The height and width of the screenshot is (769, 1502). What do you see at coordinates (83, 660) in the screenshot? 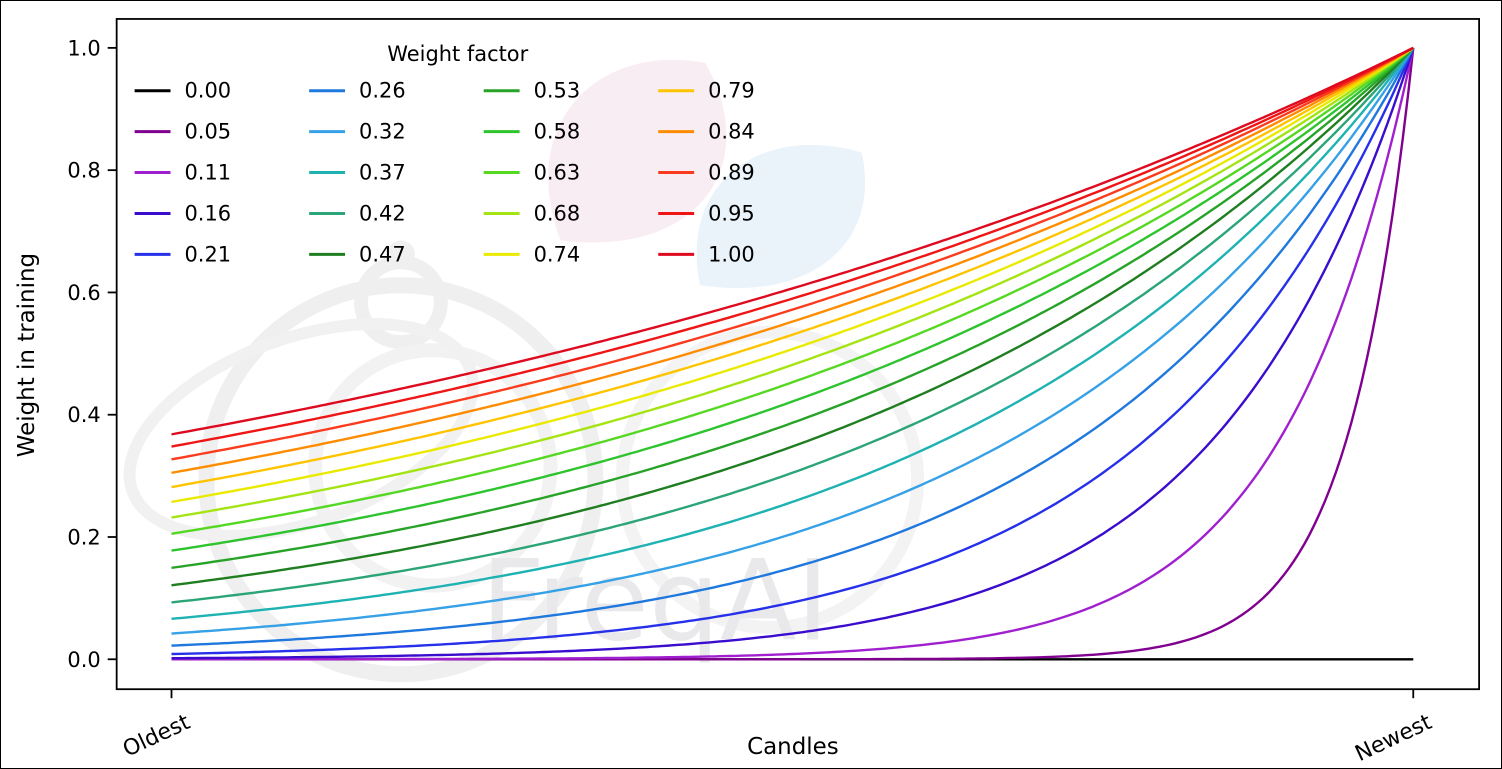
I see `y-tick-label: 0.0` at bounding box center [83, 660].